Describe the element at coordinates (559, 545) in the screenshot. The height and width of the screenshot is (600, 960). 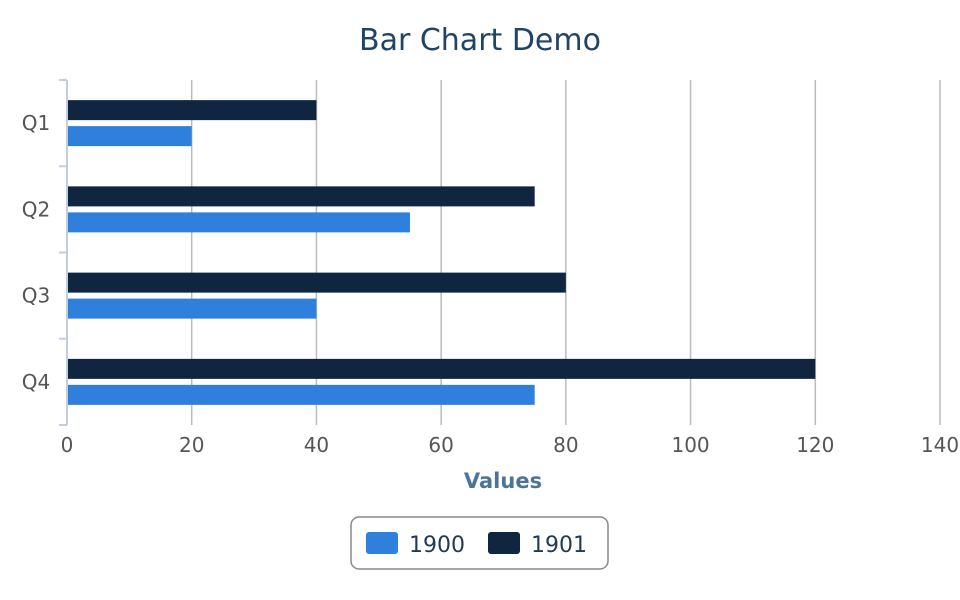
I see `legend-label-1901: 1901` at that location.